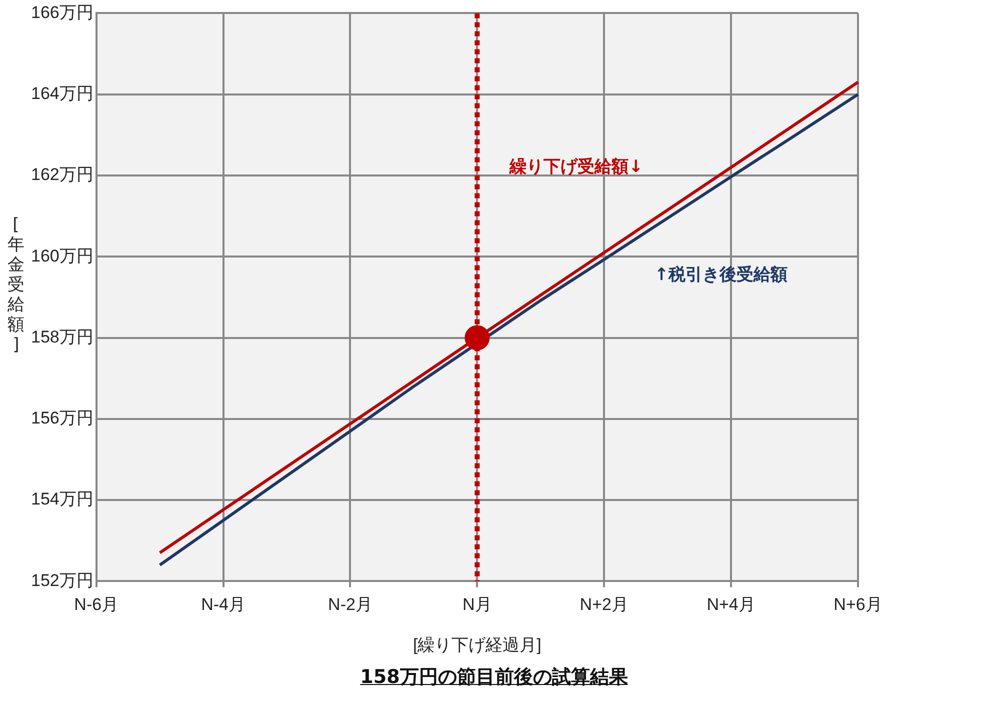  What do you see at coordinates (16, 285) in the screenshot?
I see `y-axis-title: [年金受給額]` at bounding box center [16, 285].